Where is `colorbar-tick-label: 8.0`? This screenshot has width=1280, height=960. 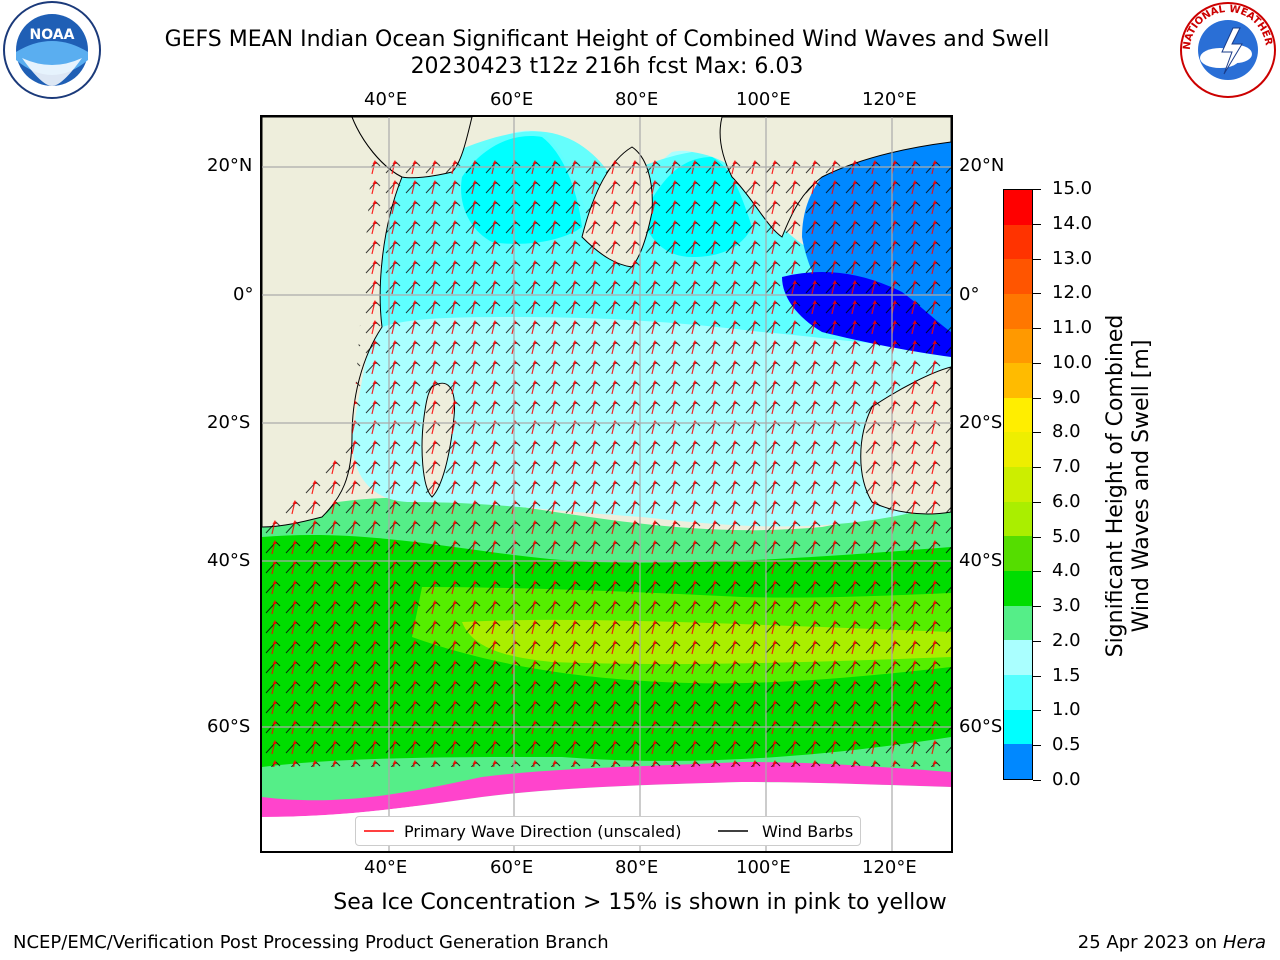
colorbar-tick-label: 8.0 is located at coordinates (1066, 432).